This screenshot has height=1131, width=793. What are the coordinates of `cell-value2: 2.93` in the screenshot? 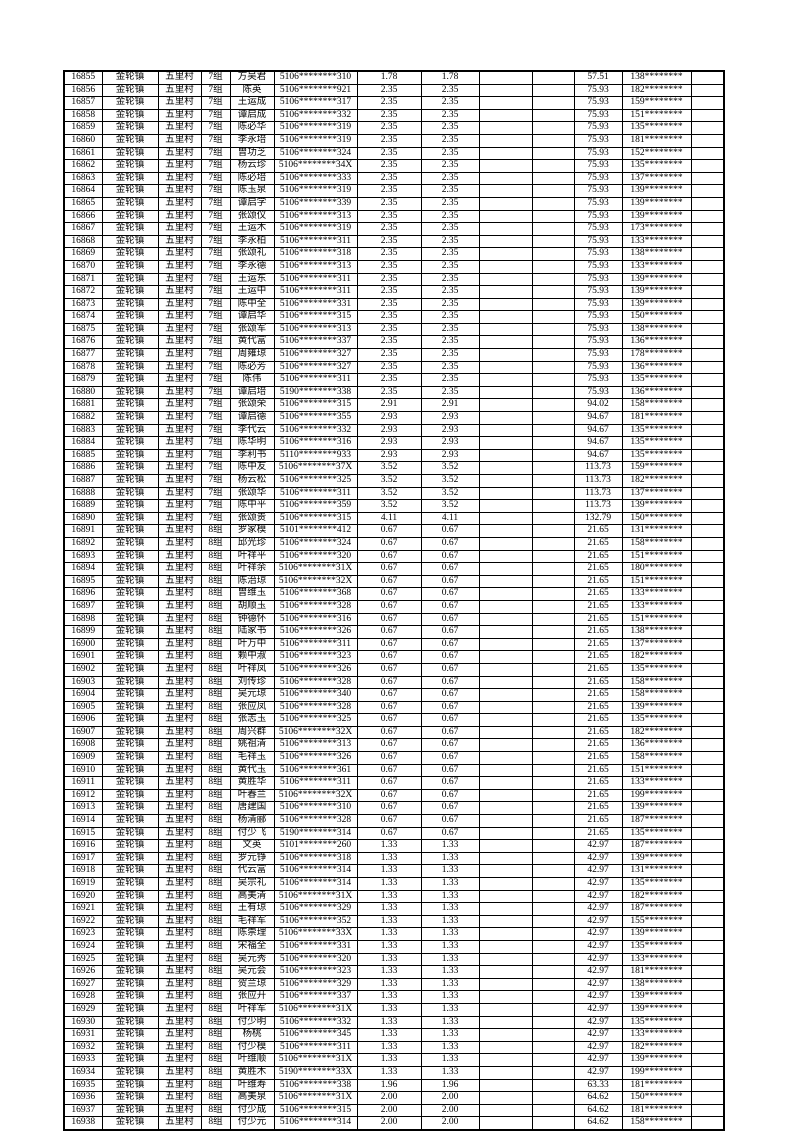 It's located at (450, 430).